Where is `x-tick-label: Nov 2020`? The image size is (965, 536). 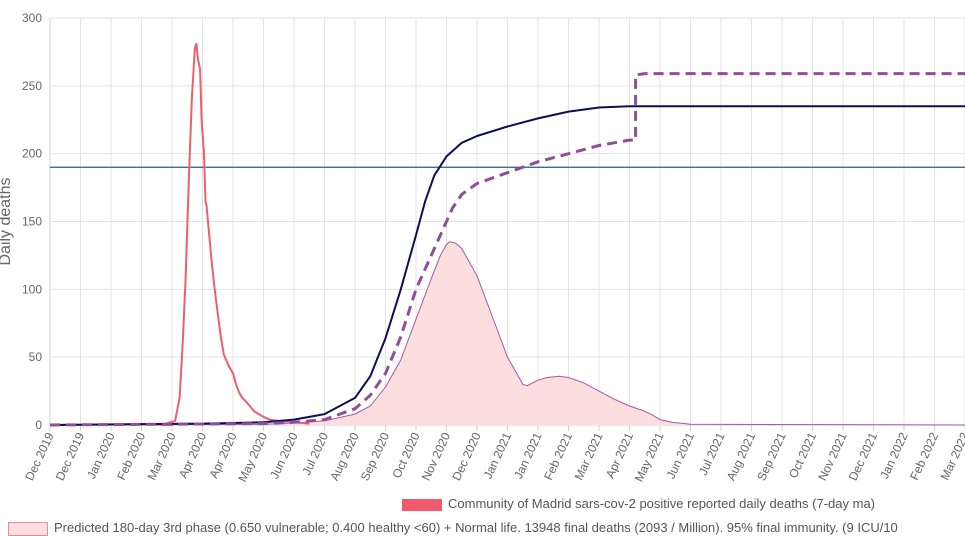 x-tick-label: Nov 2020 is located at coordinates (436, 456).